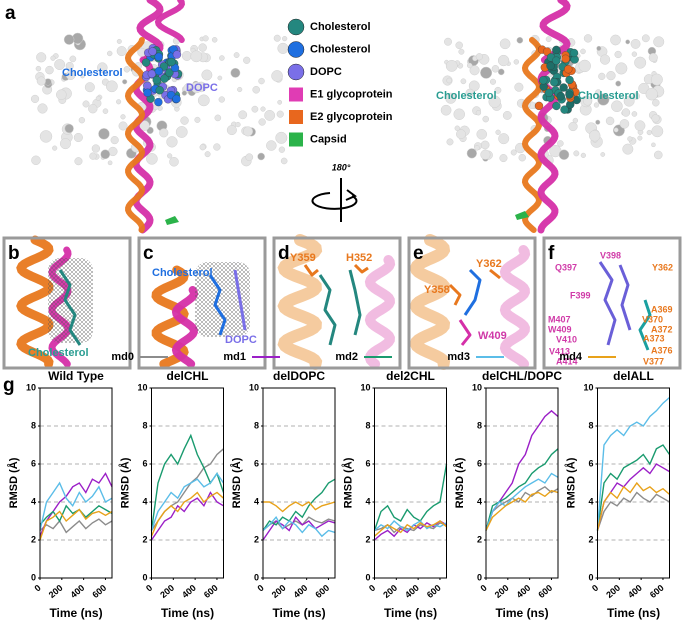 The width and height of the screenshot is (685, 624). What do you see at coordinates (38, 588) in the screenshot?
I see `x-tick-label: 0` at bounding box center [38, 588].